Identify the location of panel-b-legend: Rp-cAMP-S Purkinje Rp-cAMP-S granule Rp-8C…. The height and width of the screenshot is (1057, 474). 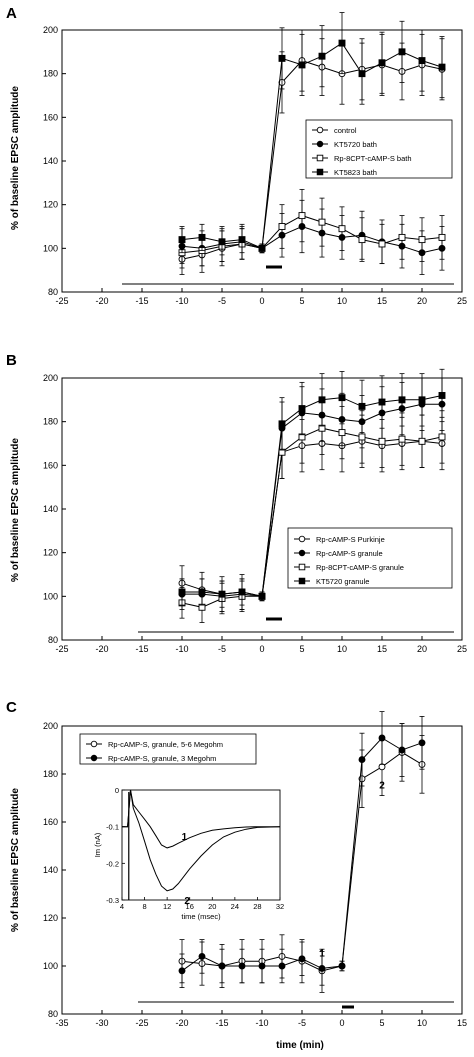
(370, 558).